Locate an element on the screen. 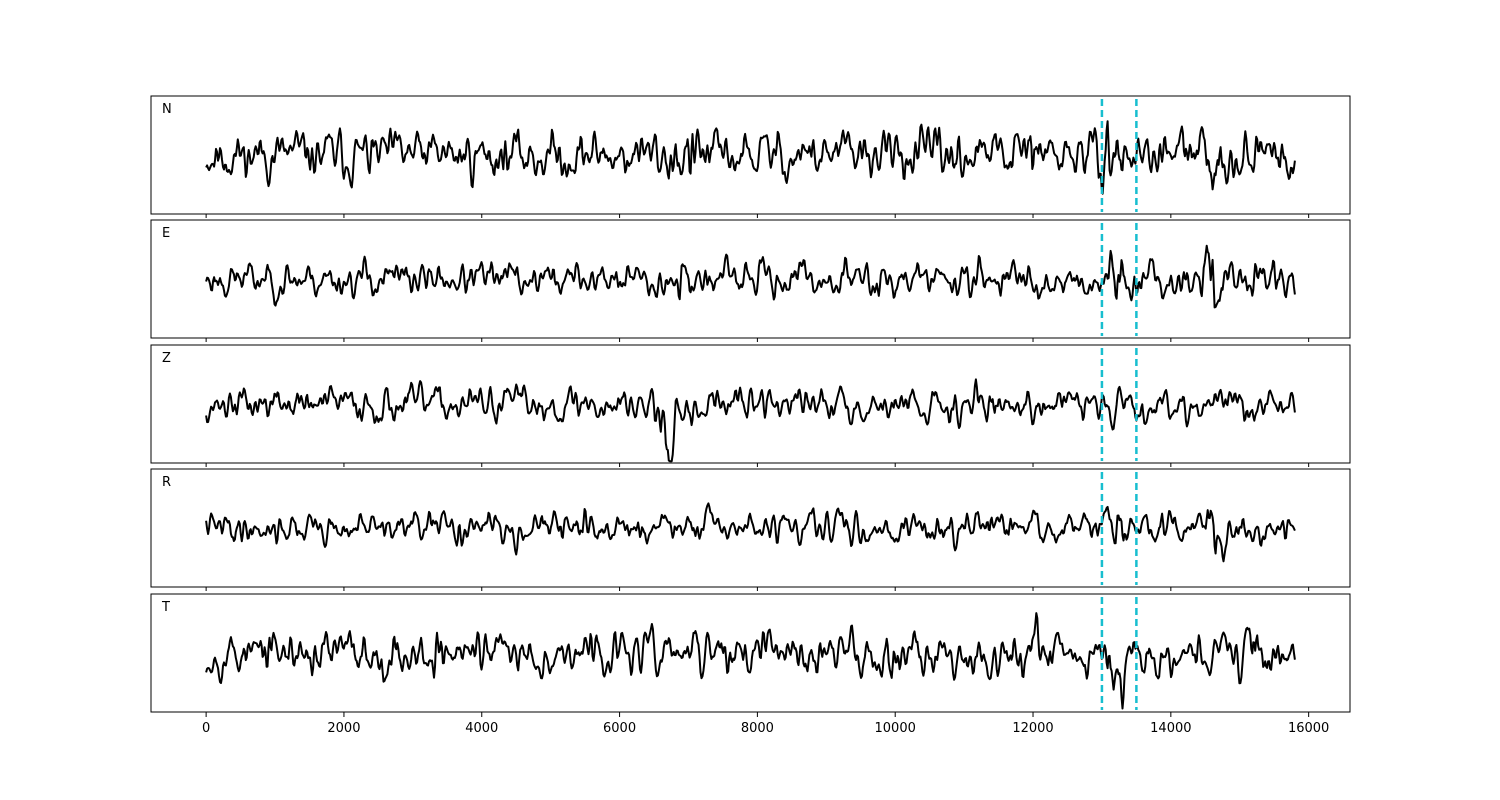  panel-R: R is located at coordinates (750, 529).